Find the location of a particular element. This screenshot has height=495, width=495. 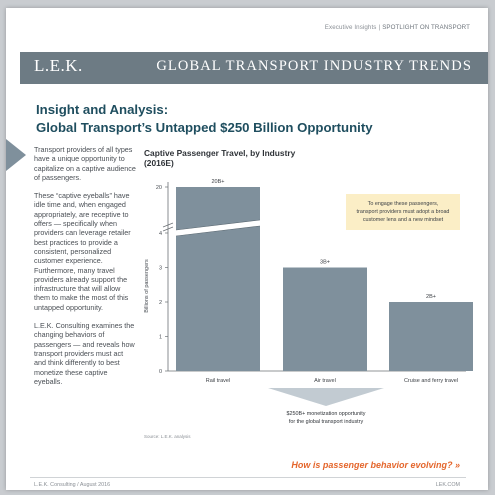

callout-line: customer lens and a new mindset is located at coordinates (403, 220).